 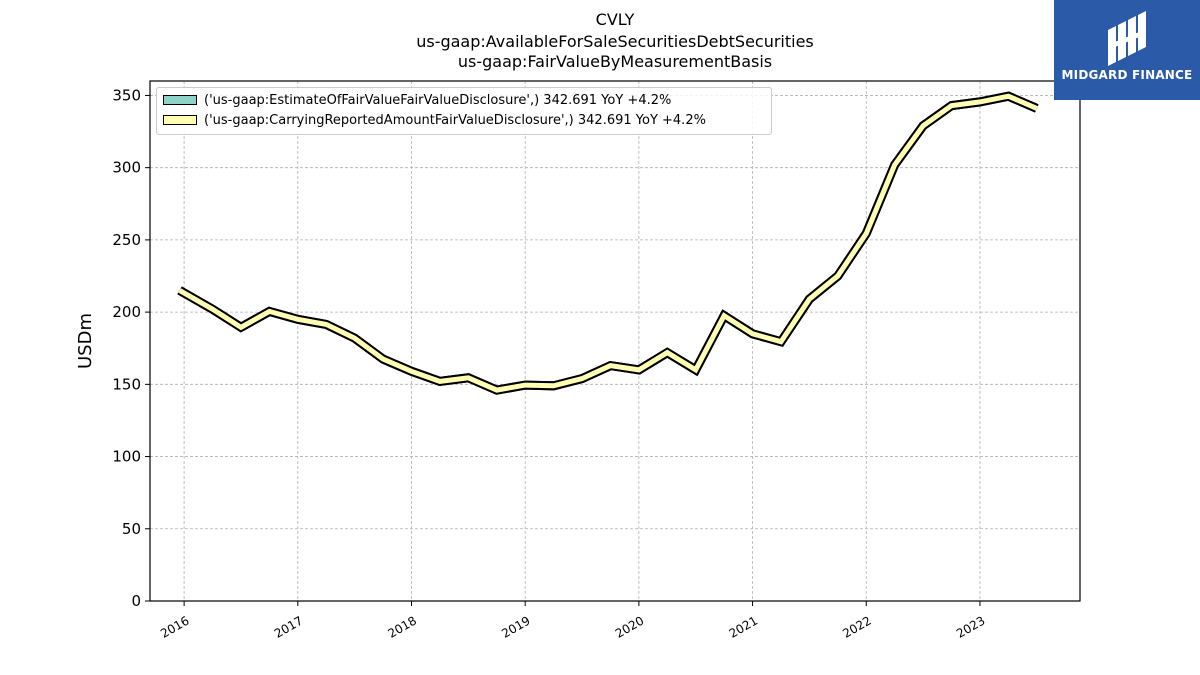 What do you see at coordinates (126, 240) in the screenshot?
I see `y-tick-label: 250` at bounding box center [126, 240].